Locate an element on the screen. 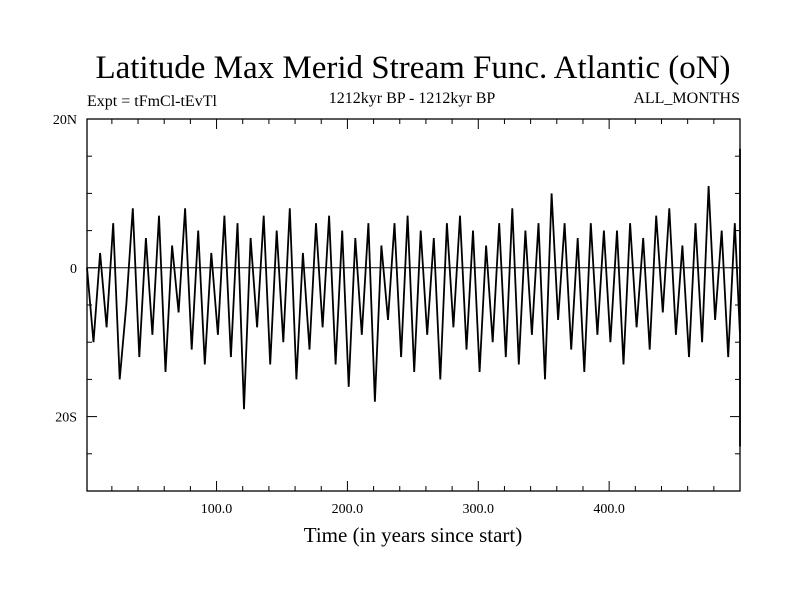  x-tick-label: 200.0 is located at coordinates (348, 509).